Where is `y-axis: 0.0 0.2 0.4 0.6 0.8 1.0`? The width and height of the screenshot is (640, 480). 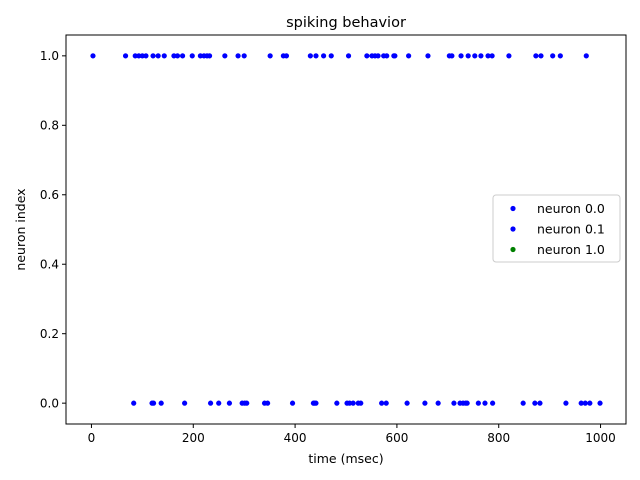 y-axis: 0.0 0.2 0.4 0.6 0.8 1.0 is located at coordinates (53, 229).